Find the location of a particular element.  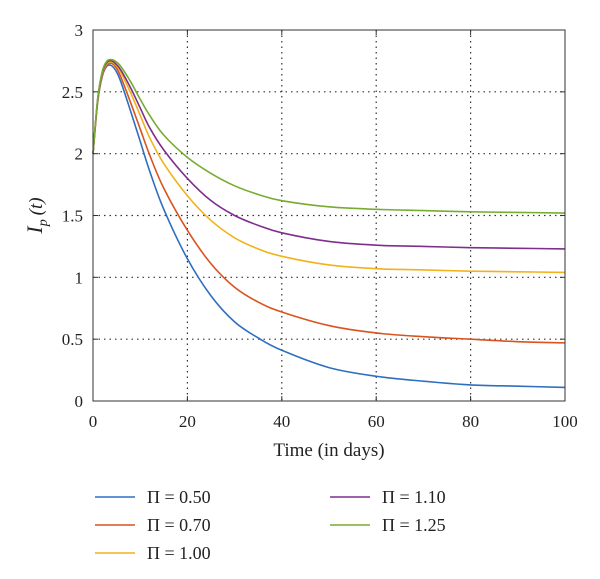

legend-label-2: Π = 0.70 is located at coordinates (179, 525).